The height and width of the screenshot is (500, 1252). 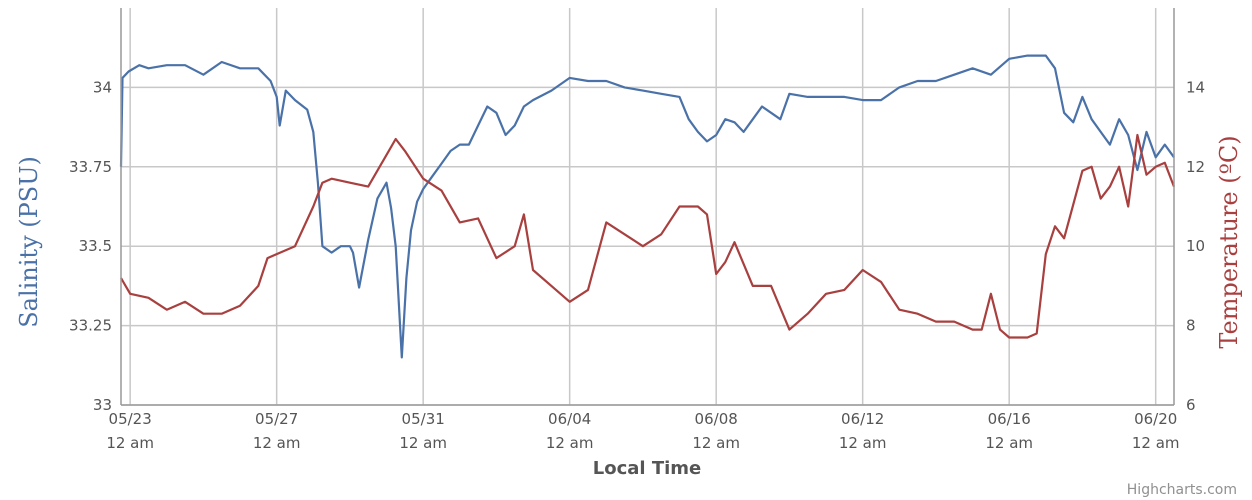 What do you see at coordinates (1191, 326) in the screenshot?
I see `y-tick-label-right: 8` at bounding box center [1191, 326].